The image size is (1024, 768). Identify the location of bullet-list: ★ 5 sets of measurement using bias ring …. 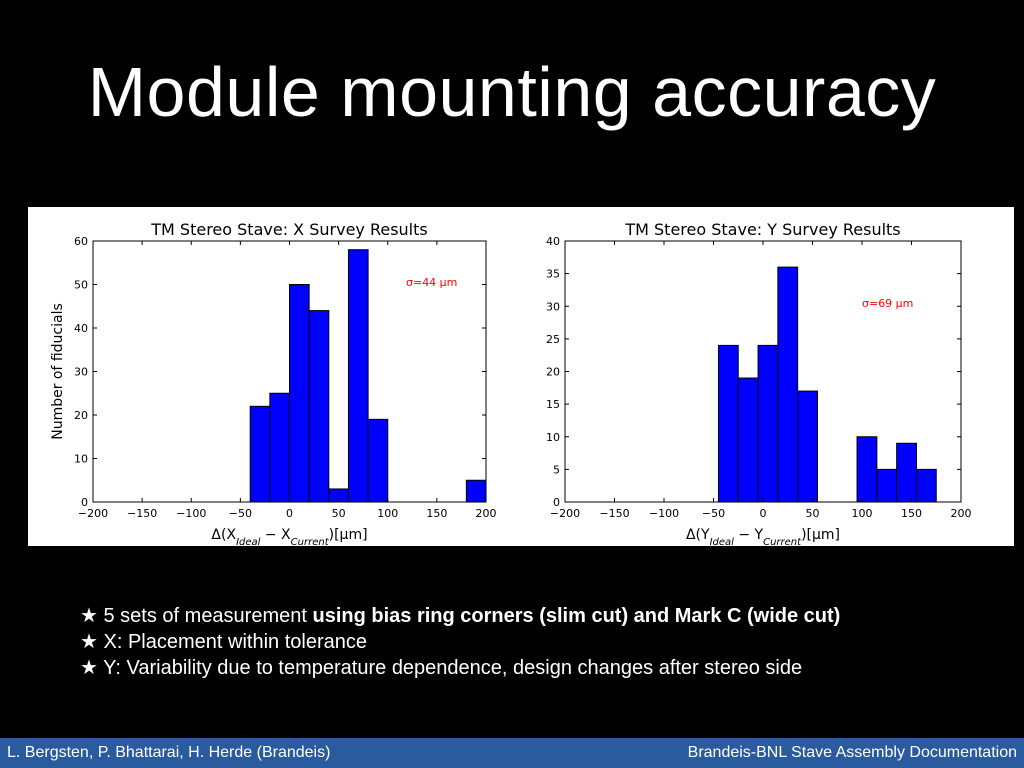
(460, 642).